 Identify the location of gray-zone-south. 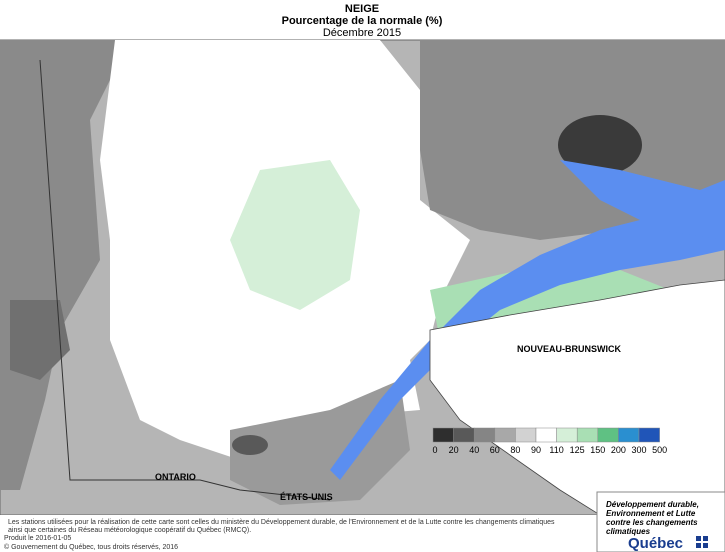
(320, 442).